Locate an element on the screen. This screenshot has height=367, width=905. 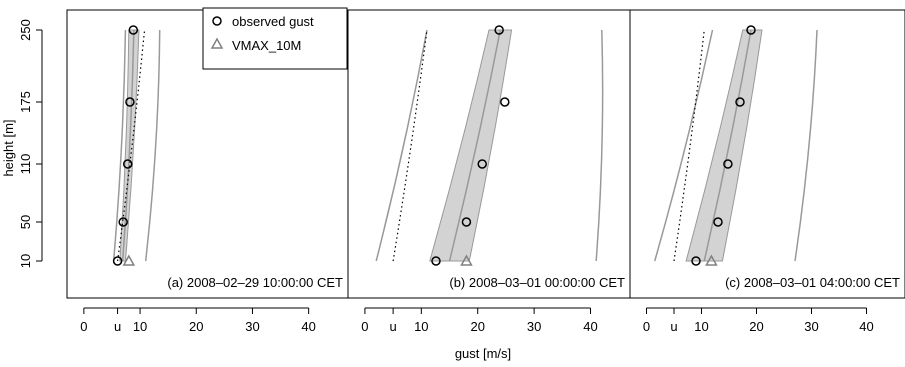
panel-label: (b) 2008–03–01 00:00:00 CET is located at coordinates (537, 282).